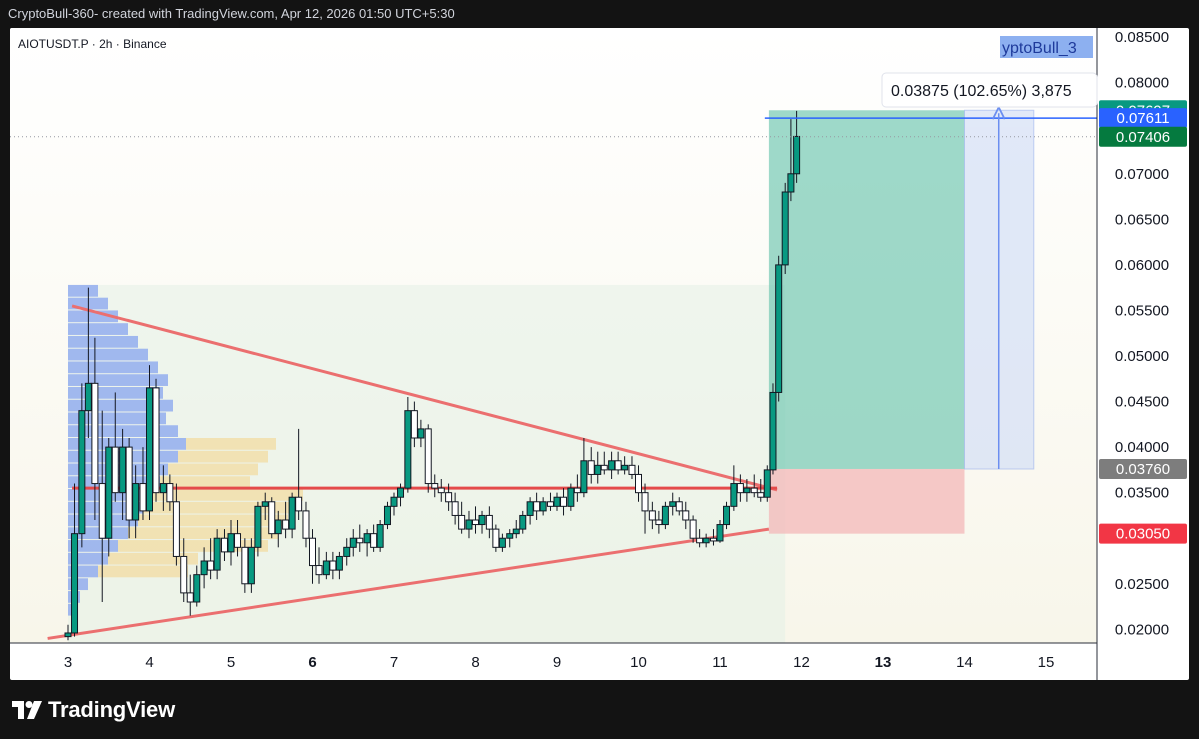 This screenshot has height=739, width=1199. Describe the element at coordinates (638, 662) in the screenshot. I see `x-tick-label: 10` at that location.